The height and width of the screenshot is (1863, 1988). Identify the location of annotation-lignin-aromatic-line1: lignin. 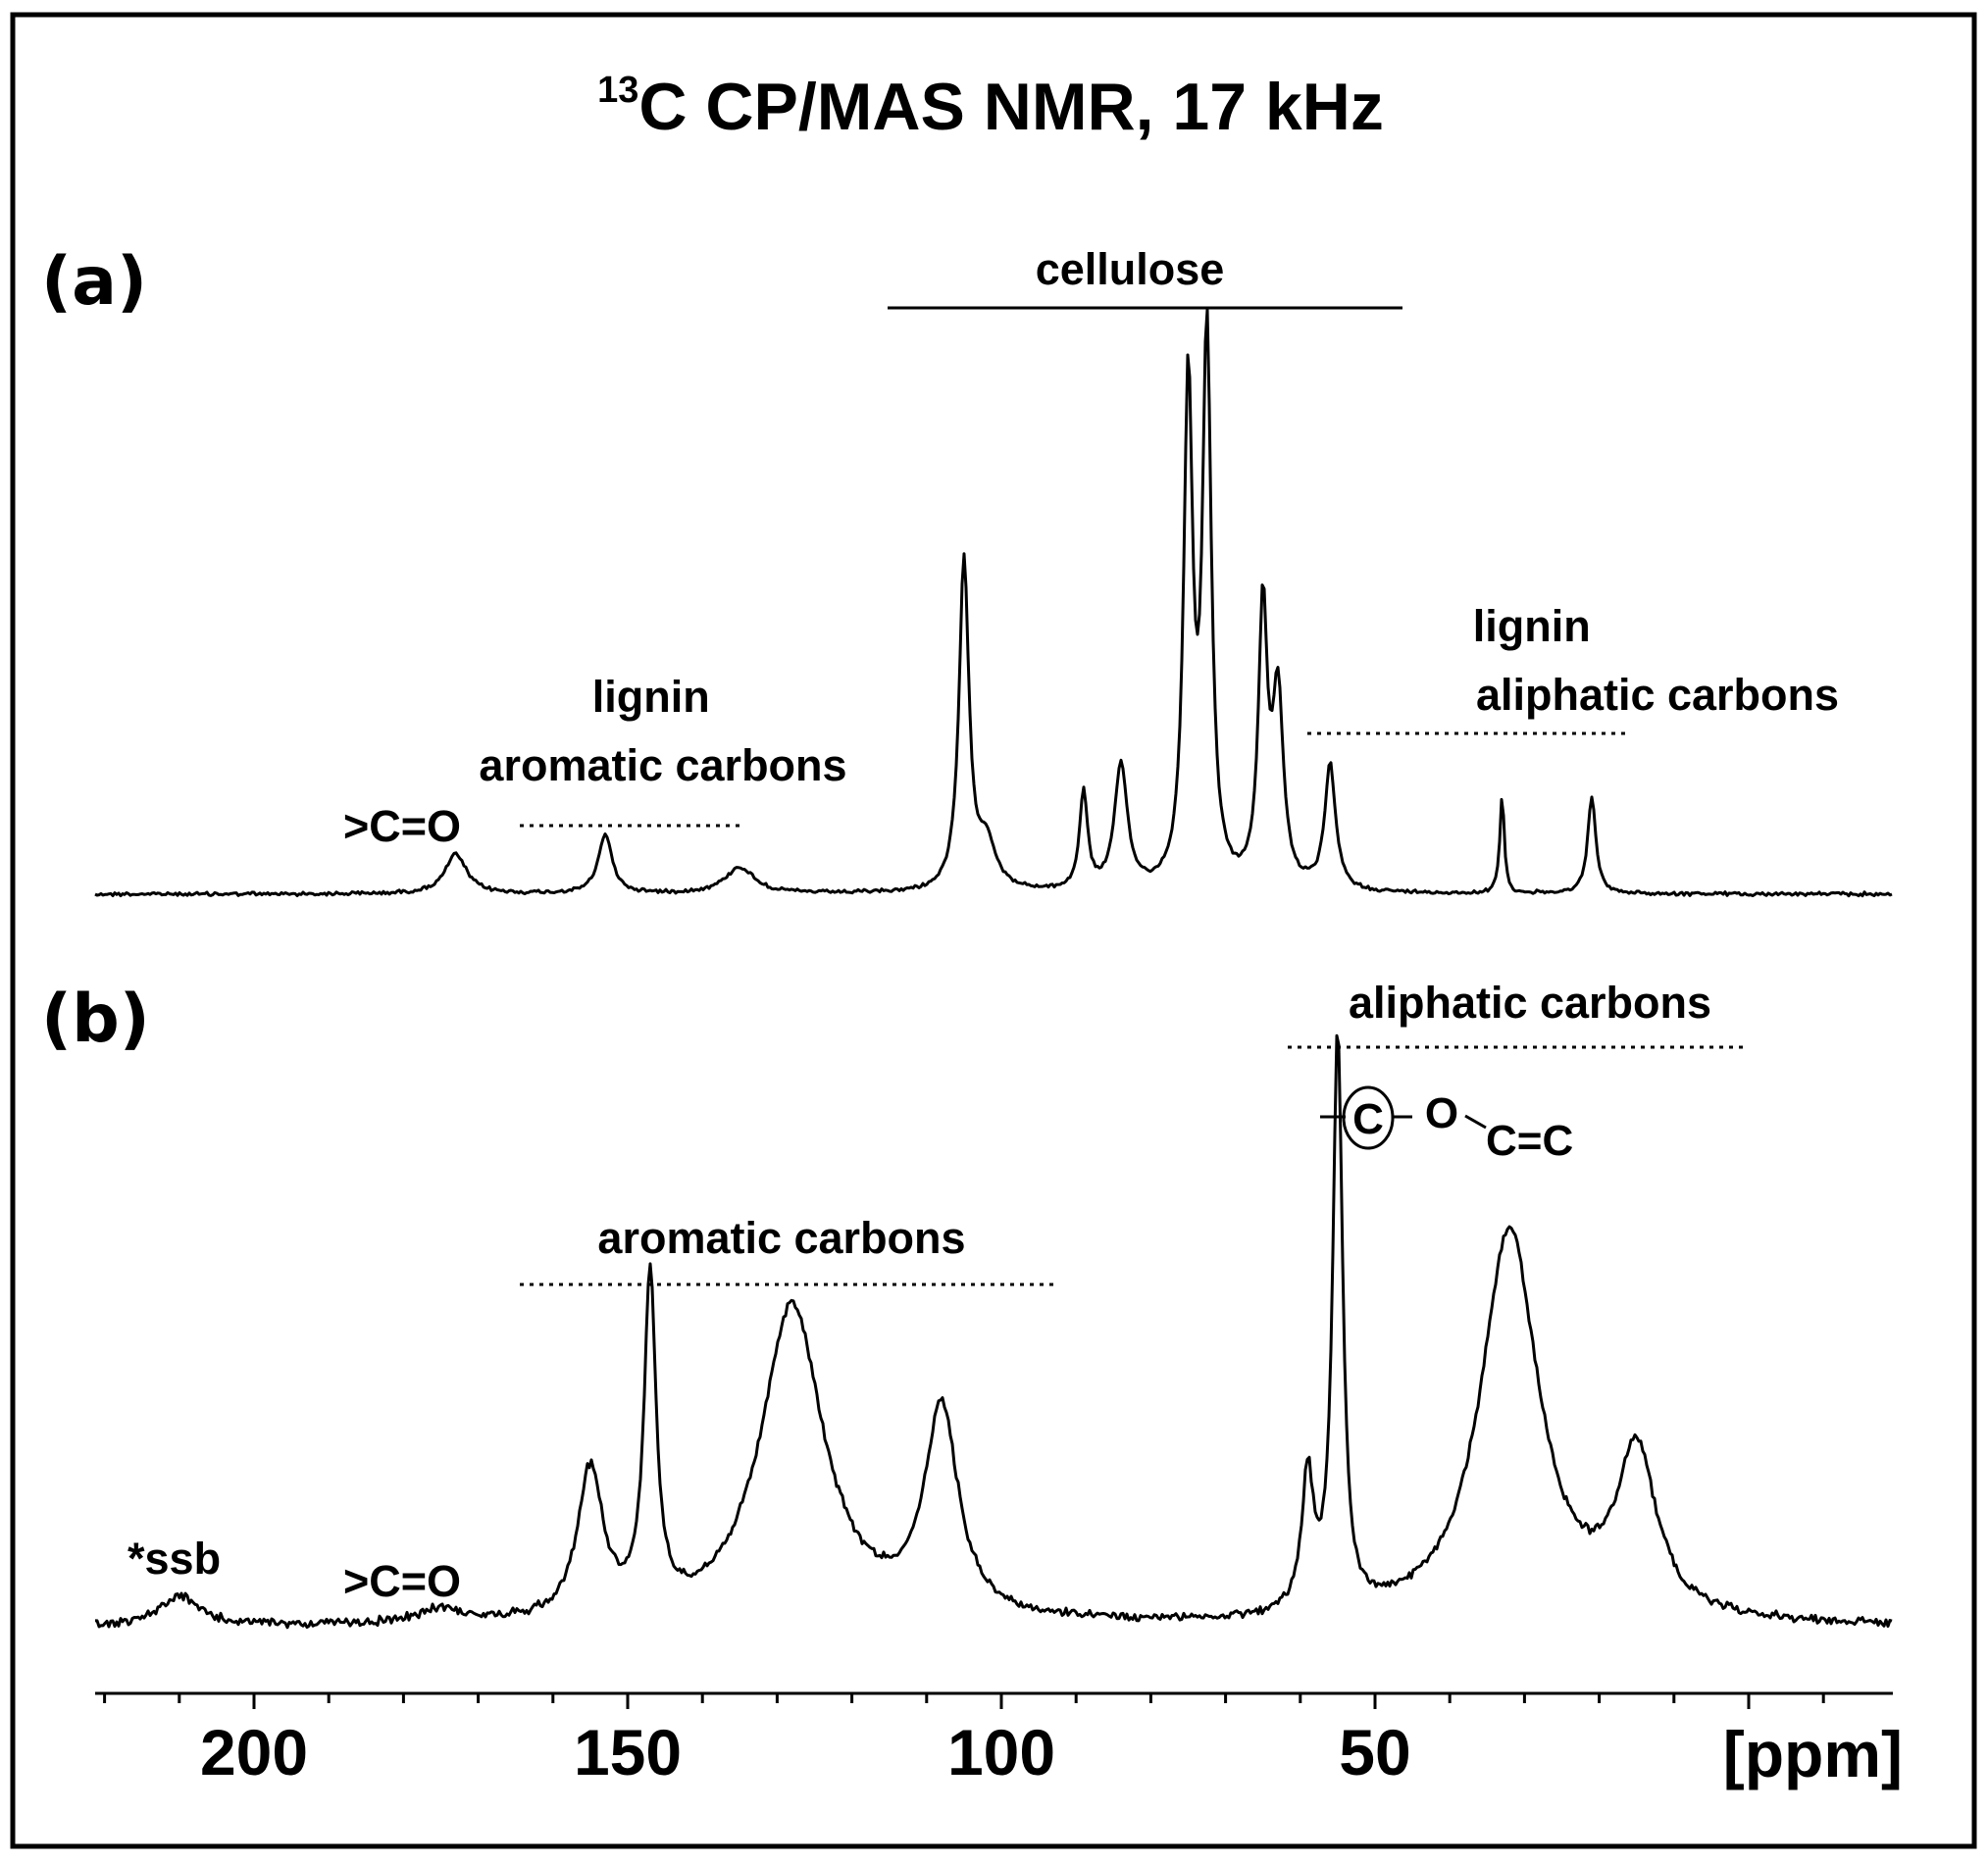
(651, 697).